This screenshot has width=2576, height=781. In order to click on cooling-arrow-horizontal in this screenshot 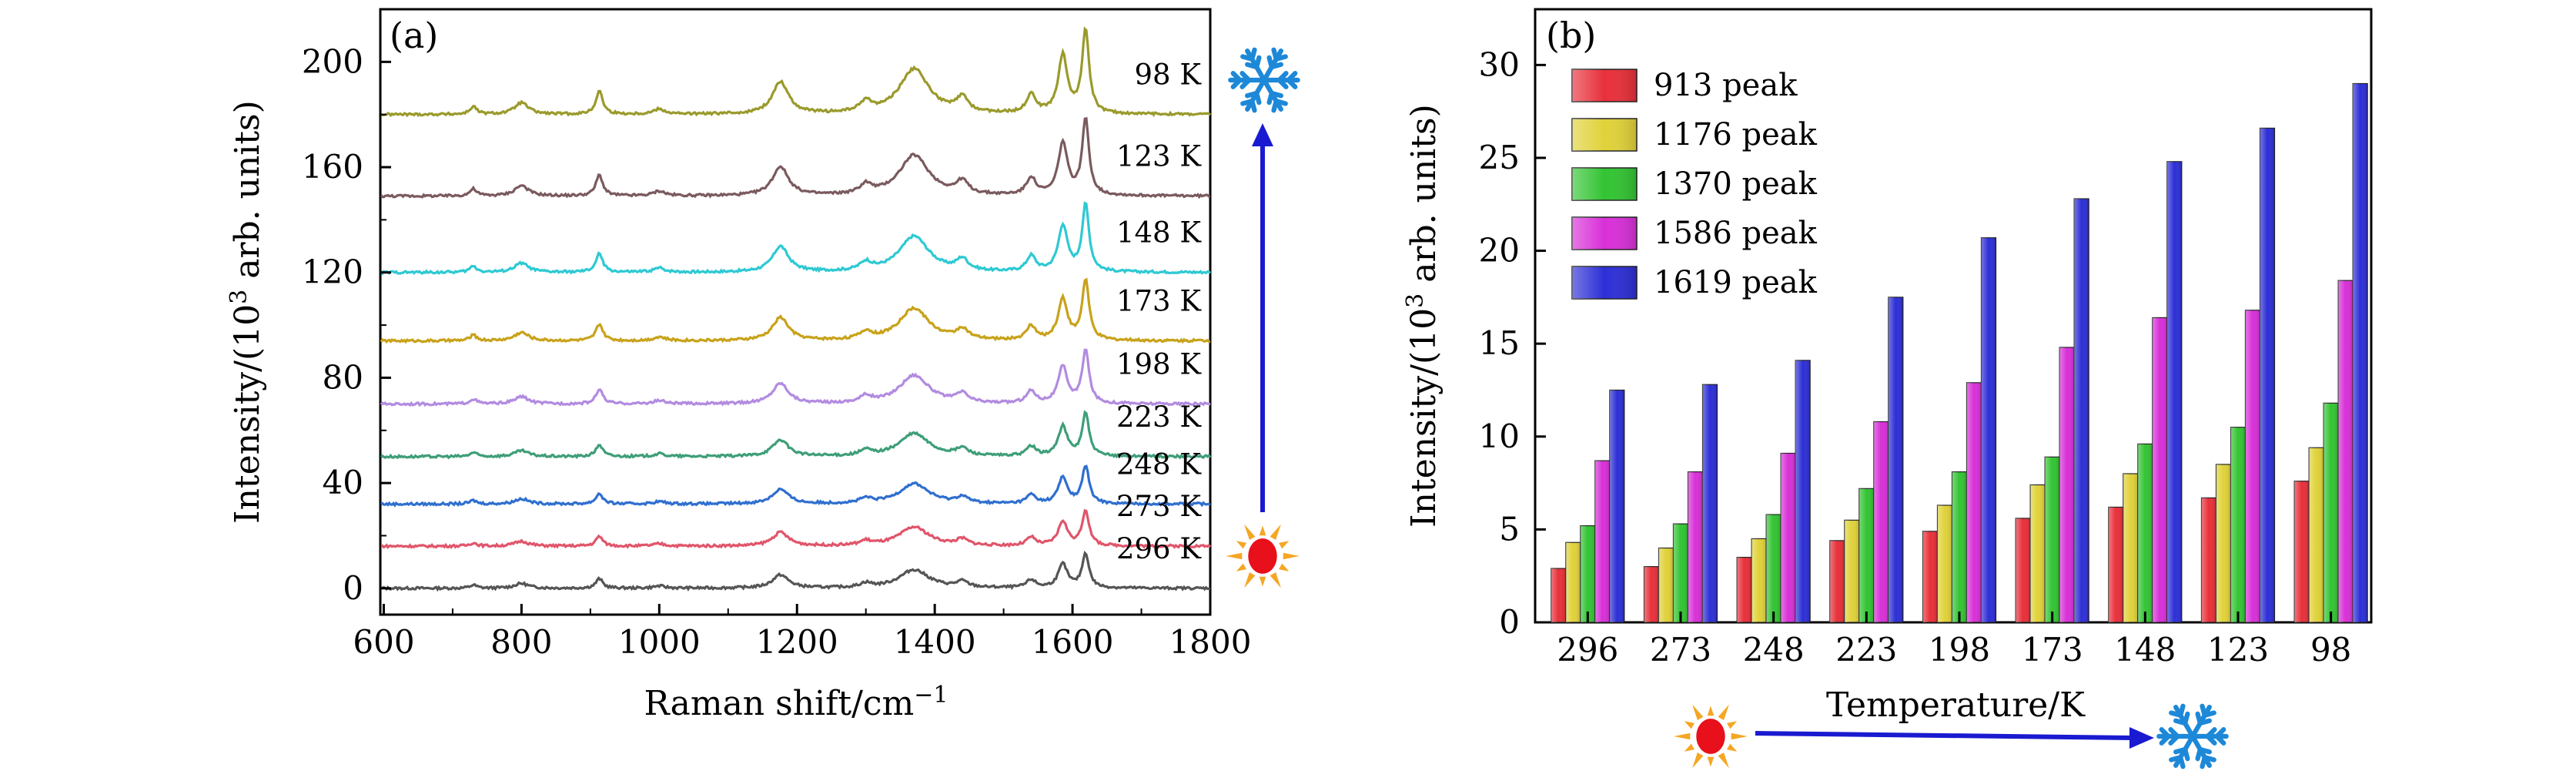, I will do `click(1944, 736)`.